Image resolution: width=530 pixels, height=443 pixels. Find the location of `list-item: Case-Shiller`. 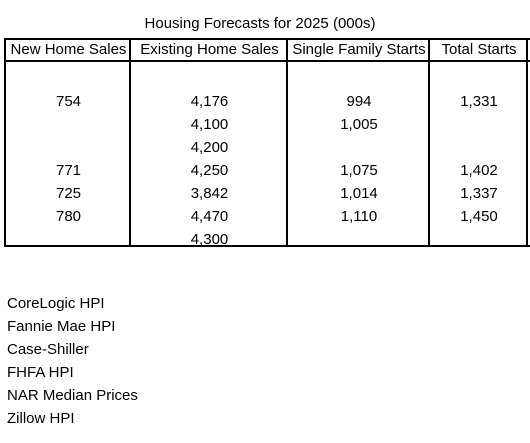

list-item: Case-Shiller is located at coordinates (48, 349).